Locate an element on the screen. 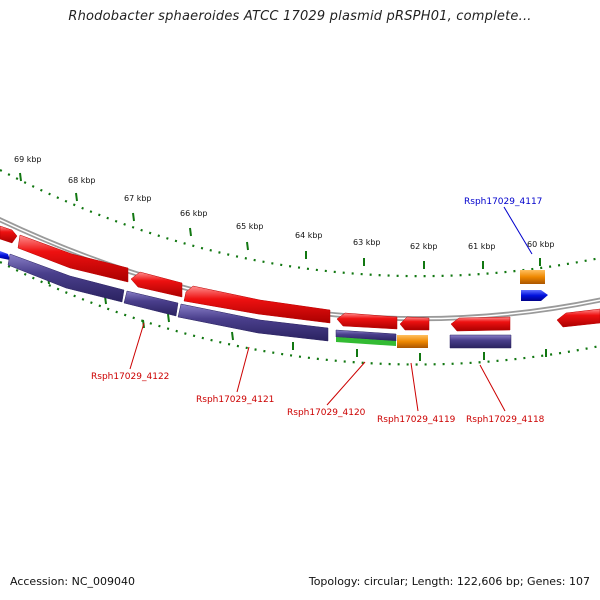  scale-label-68kbp: 68 kbp is located at coordinates (82, 180).